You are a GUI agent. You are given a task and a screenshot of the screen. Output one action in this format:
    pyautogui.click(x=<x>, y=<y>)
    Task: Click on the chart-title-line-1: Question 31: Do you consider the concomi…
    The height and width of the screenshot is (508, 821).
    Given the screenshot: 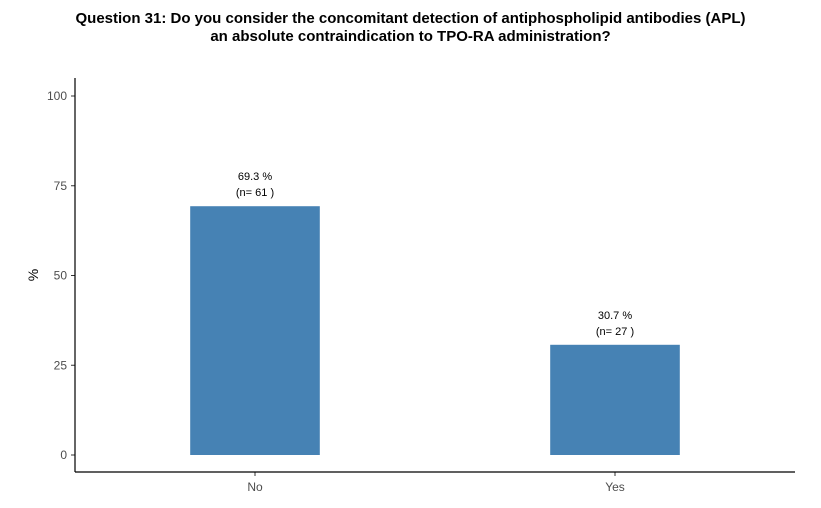 What is the action you would take?
    pyautogui.click(x=410, y=18)
    